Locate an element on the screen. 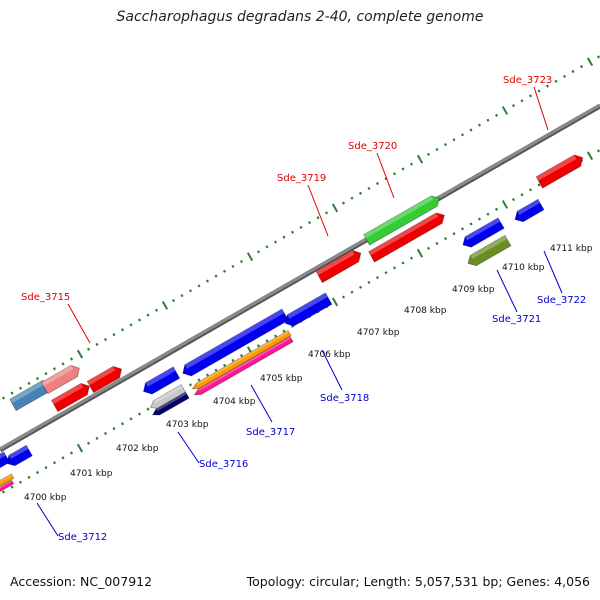  scale-label: 4702 kbp is located at coordinates (137, 449).